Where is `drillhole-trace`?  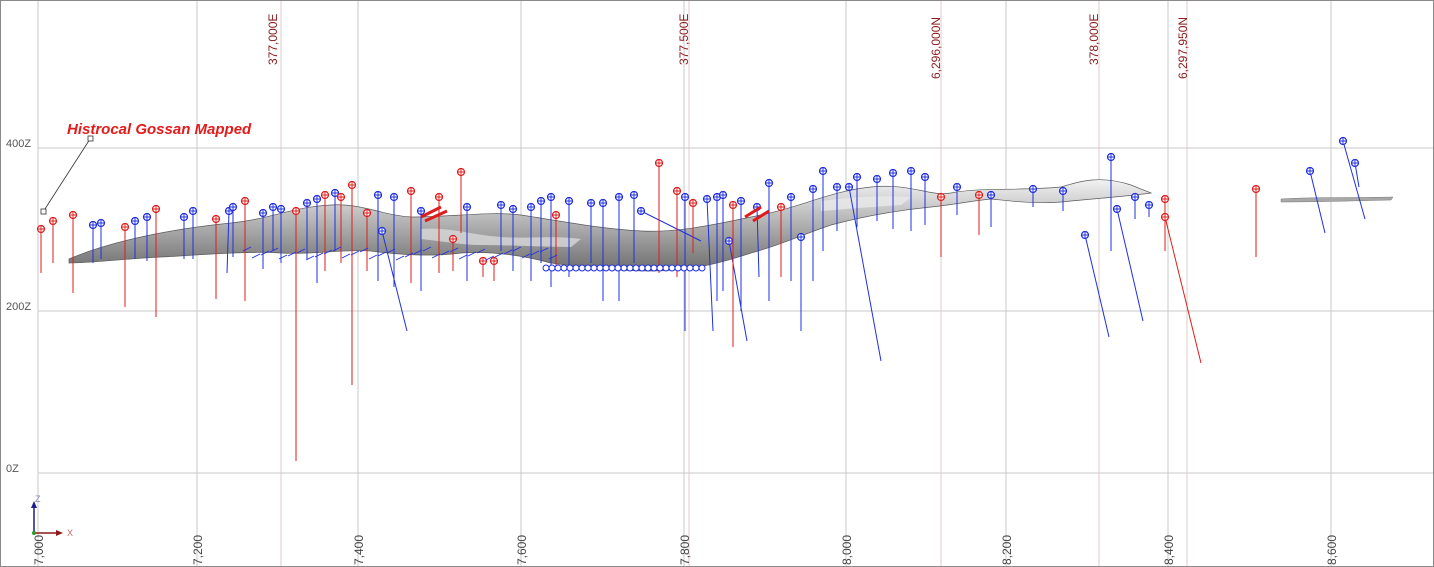 drillhole-trace is located at coordinates (865, 274).